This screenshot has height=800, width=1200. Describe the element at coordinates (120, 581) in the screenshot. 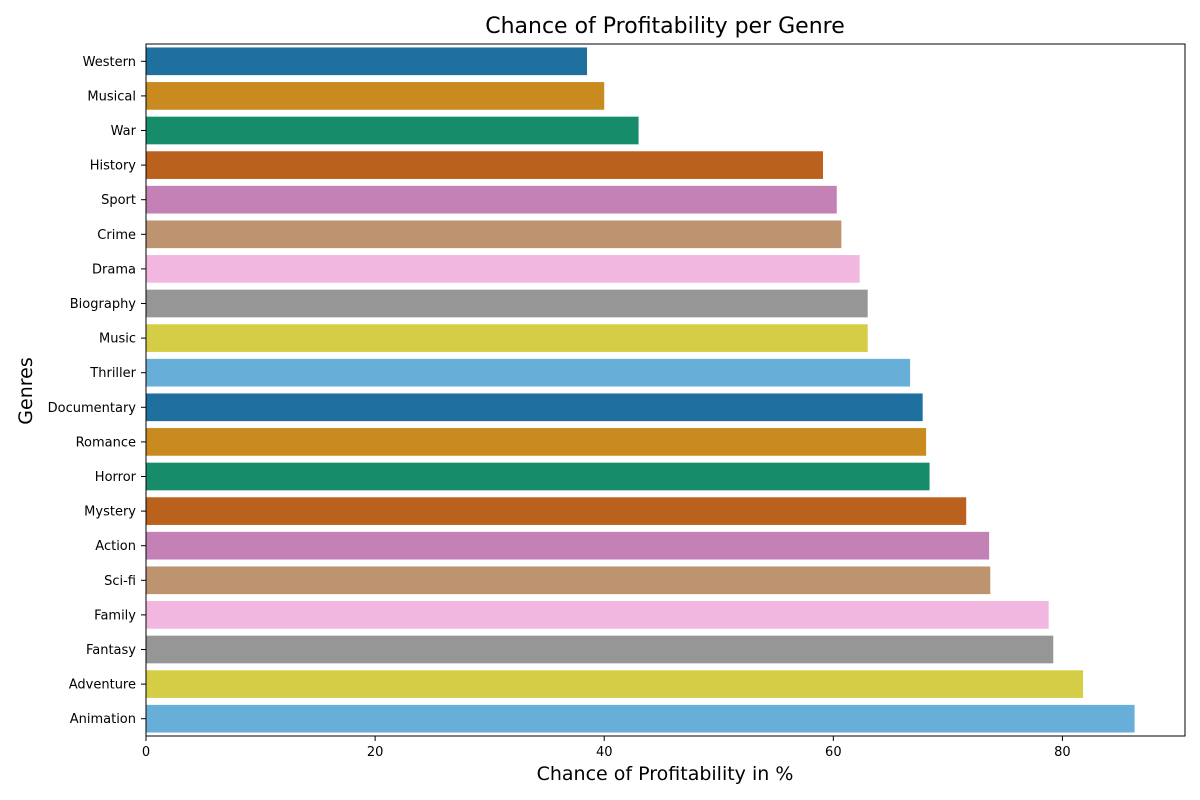

I see `y-tick-label: Sci-fi` at that location.